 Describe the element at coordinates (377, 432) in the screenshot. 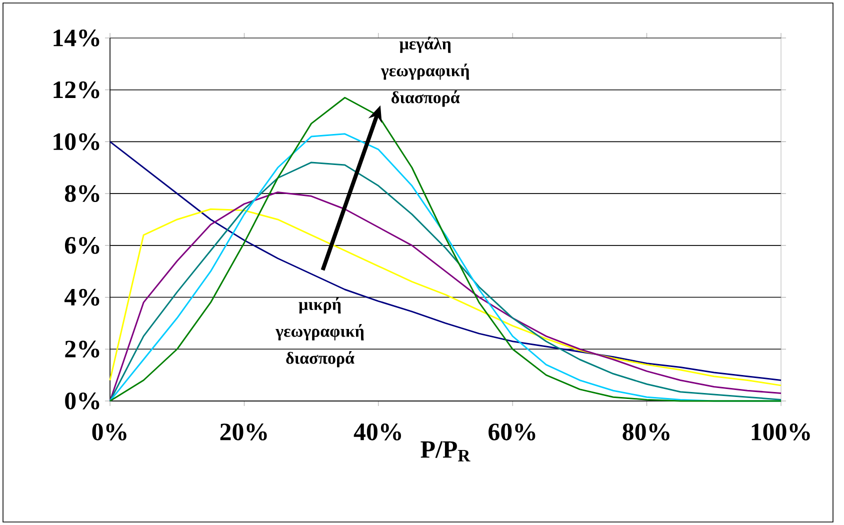

I see `x-tick-label: 40%` at that location.